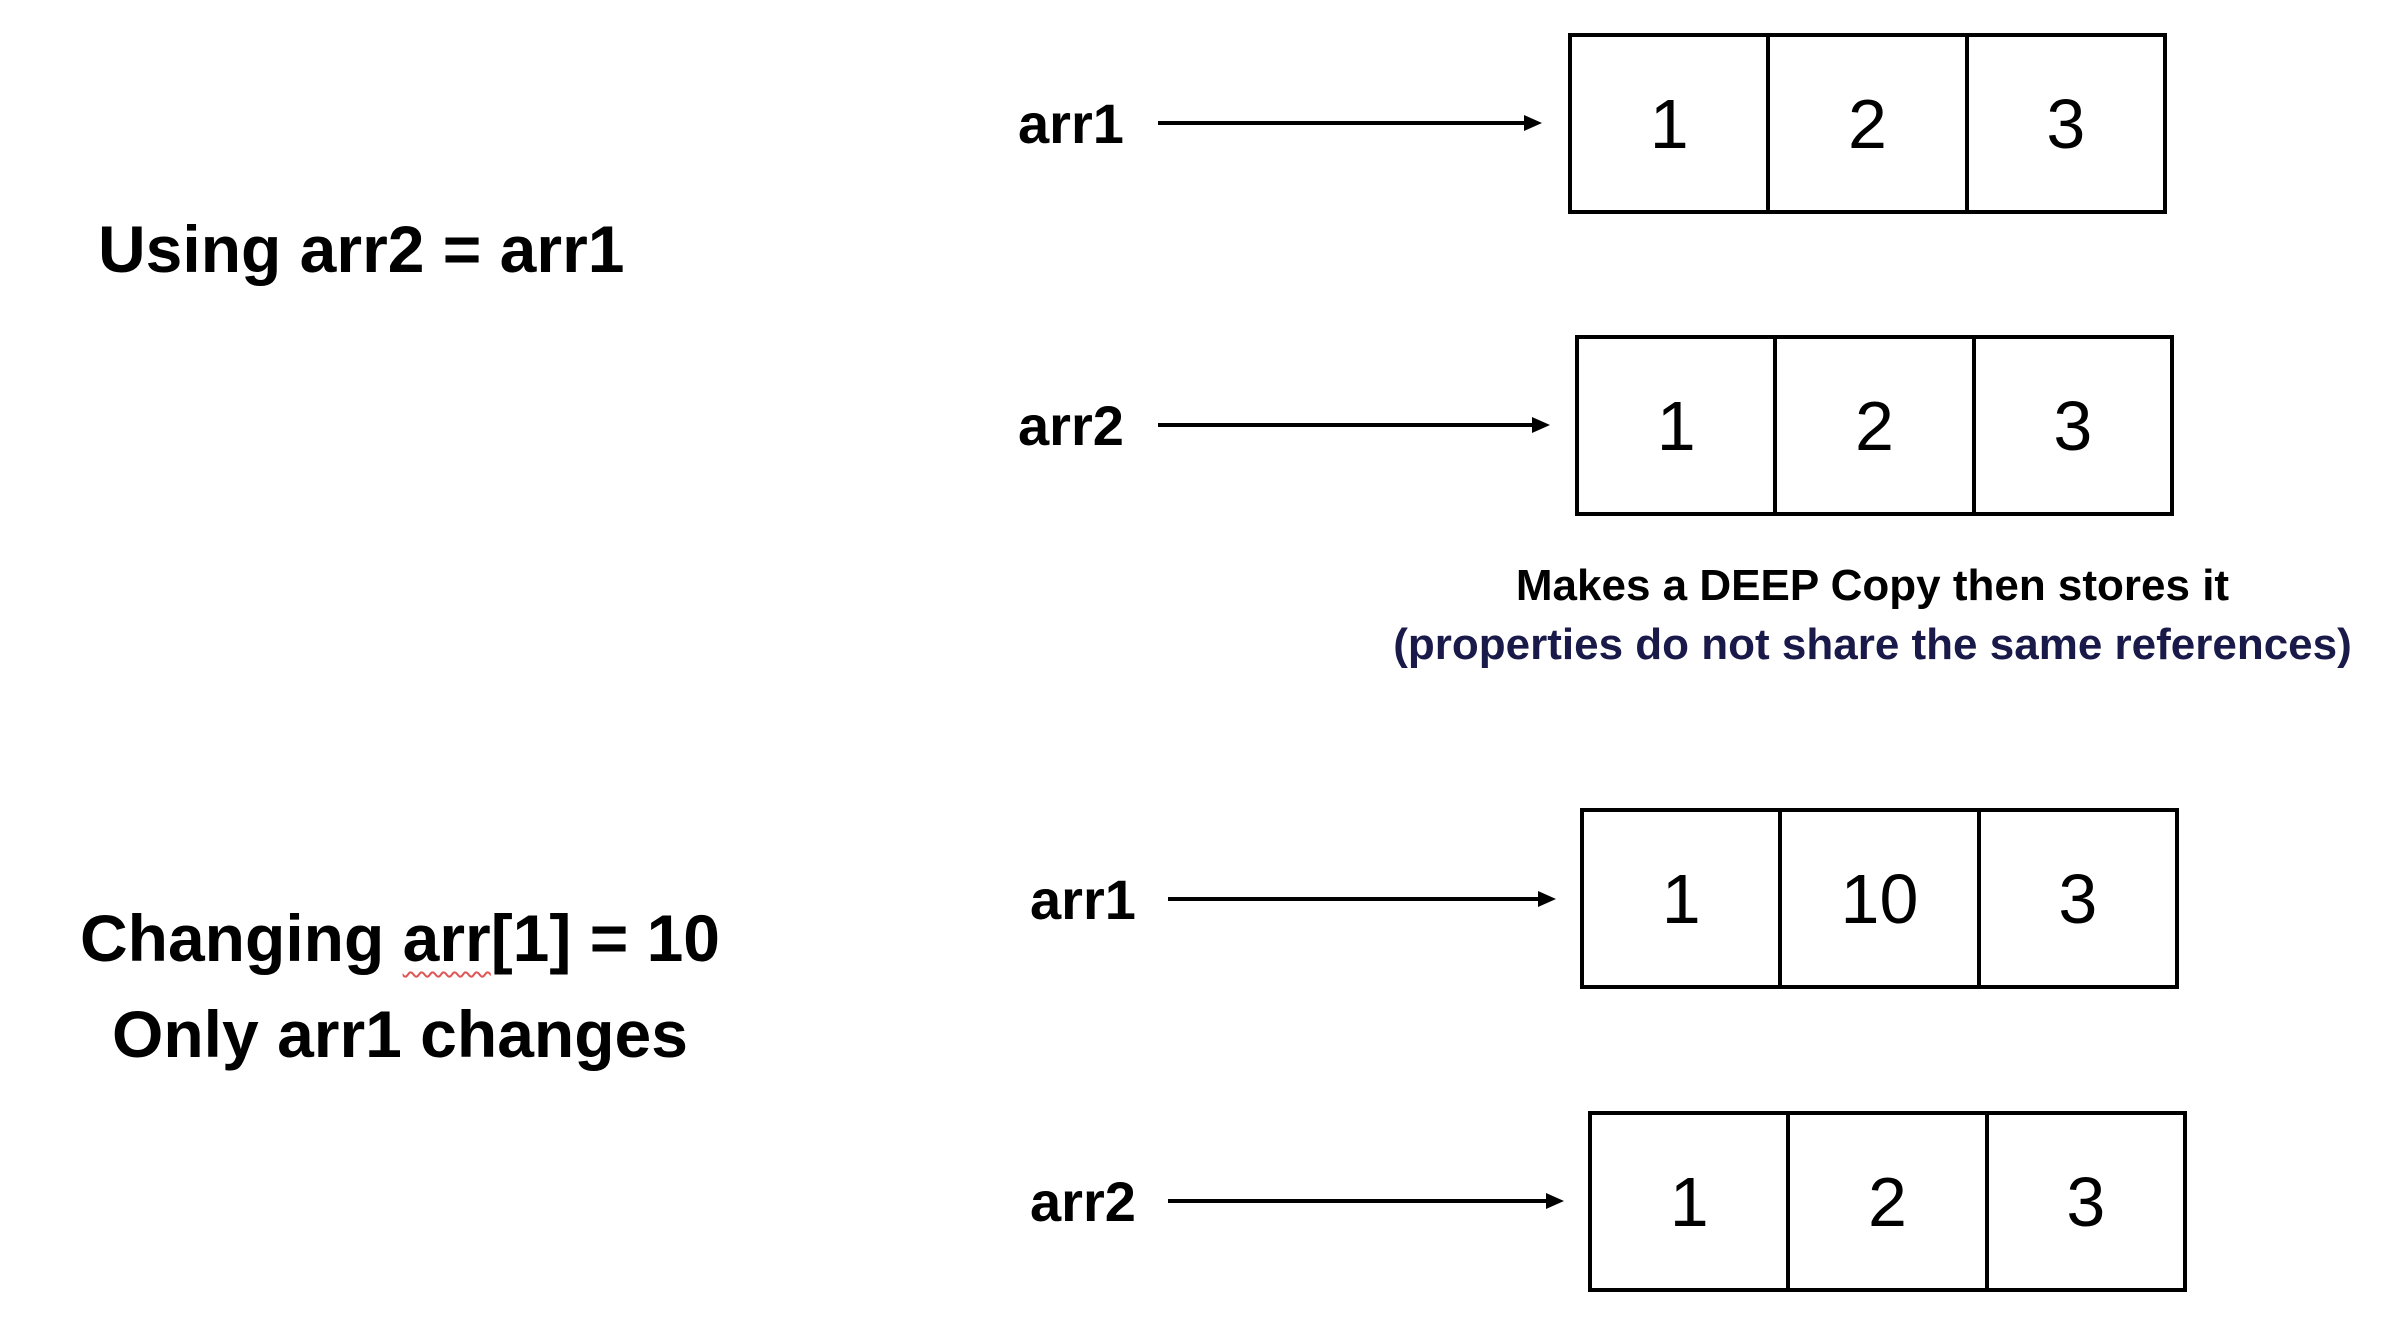 This screenshot has height=1340, width=2387. What do you see at coordinates (400, 938) in the screenshot?
I see `section2-heading-line1: Changing arr[1] = 10` at bounding box center [400, 938].